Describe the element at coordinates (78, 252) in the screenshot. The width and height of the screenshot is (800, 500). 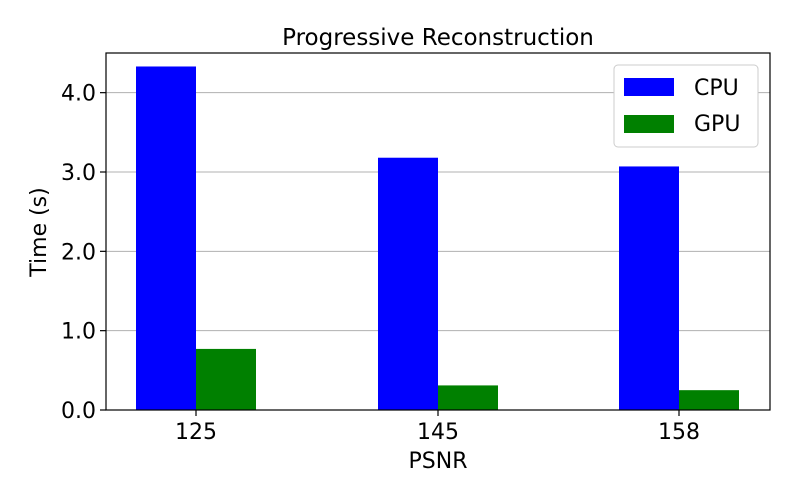
I see `y-tick-label: 2.0` at that location.